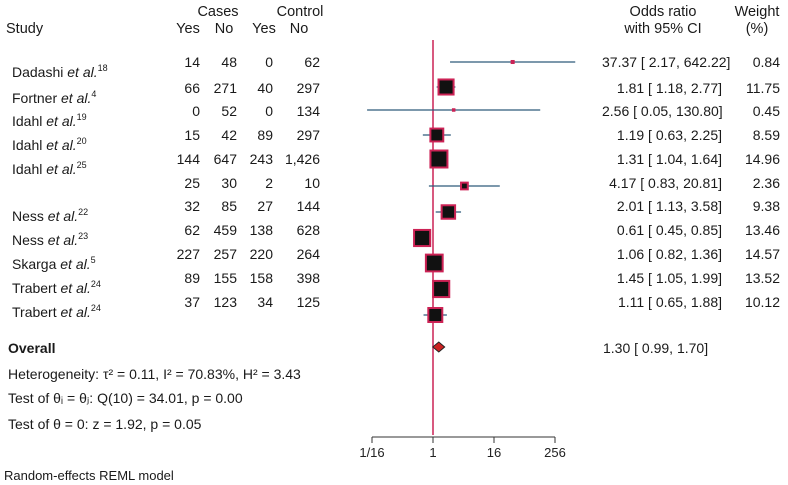 The width and height of the screenshot is (788, 485). Describe the element at coordinates (225, 302) in the screenshot. I see `cases-no-value: 123` at that location.